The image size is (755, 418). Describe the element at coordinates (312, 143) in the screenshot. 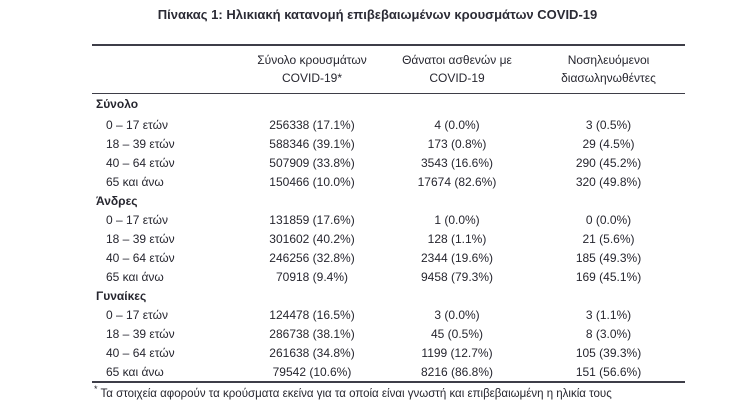

I see `cases-value: 588346 (39.1%)` at that location.